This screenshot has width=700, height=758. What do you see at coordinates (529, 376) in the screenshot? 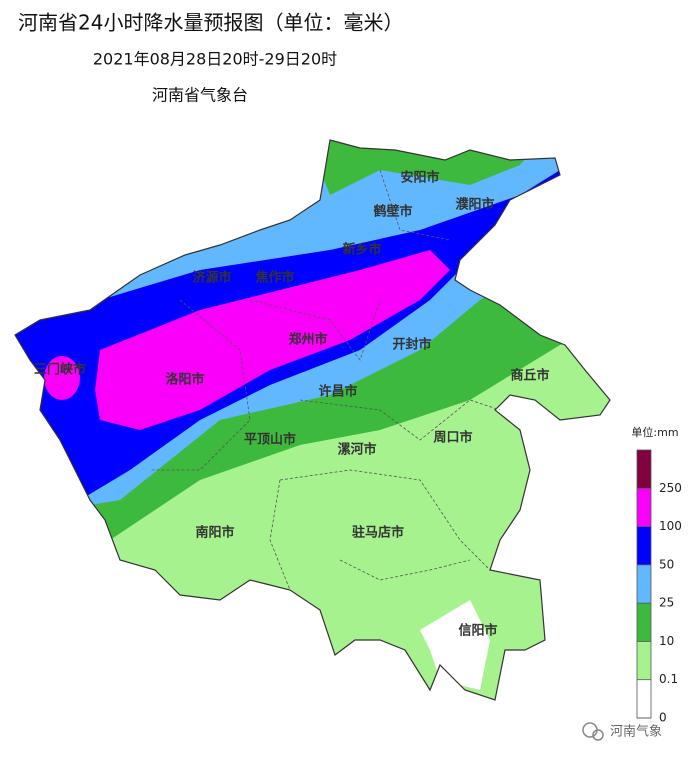
I see `city-label: 商丘市` at bounding box center [529, 376].